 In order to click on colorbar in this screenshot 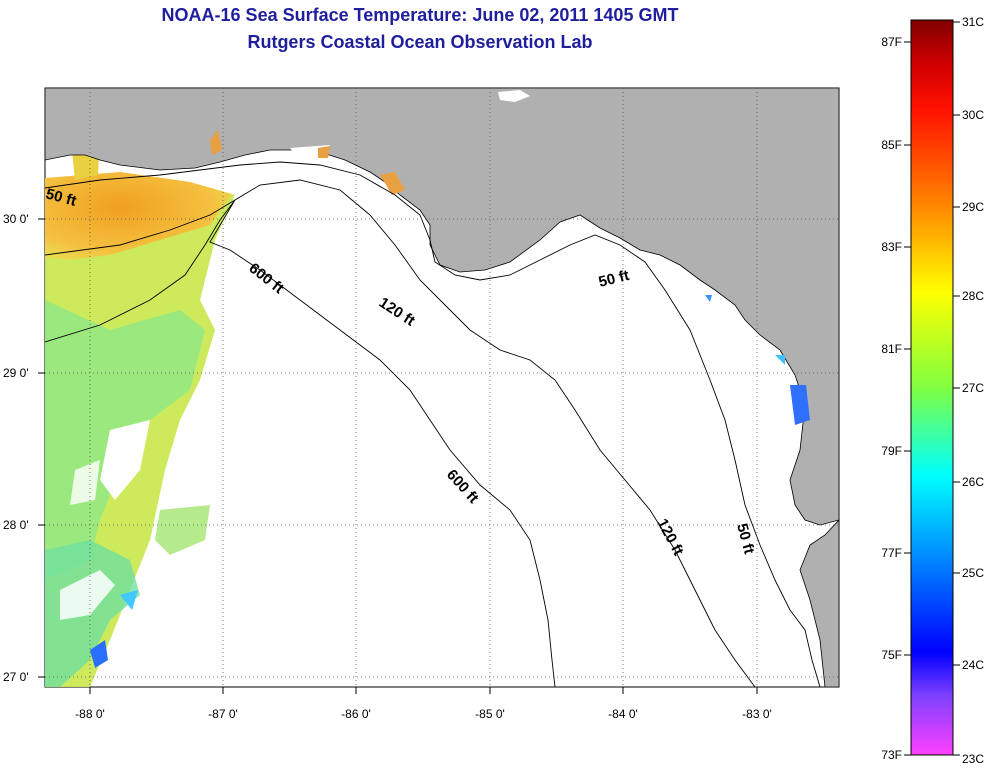, I will do `click(932, 387)`.